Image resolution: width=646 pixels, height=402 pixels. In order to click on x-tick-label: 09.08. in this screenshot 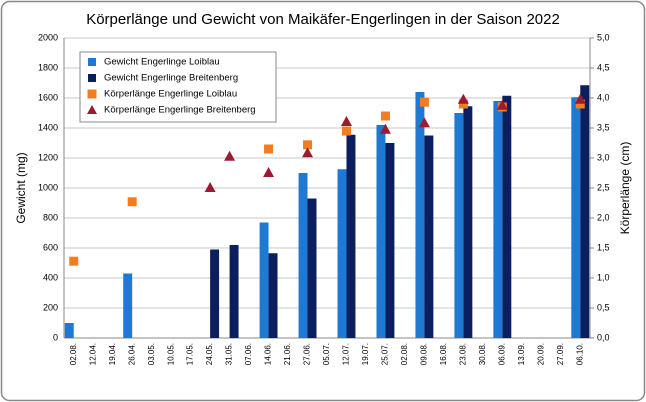, I will do `click(424, 354)`.